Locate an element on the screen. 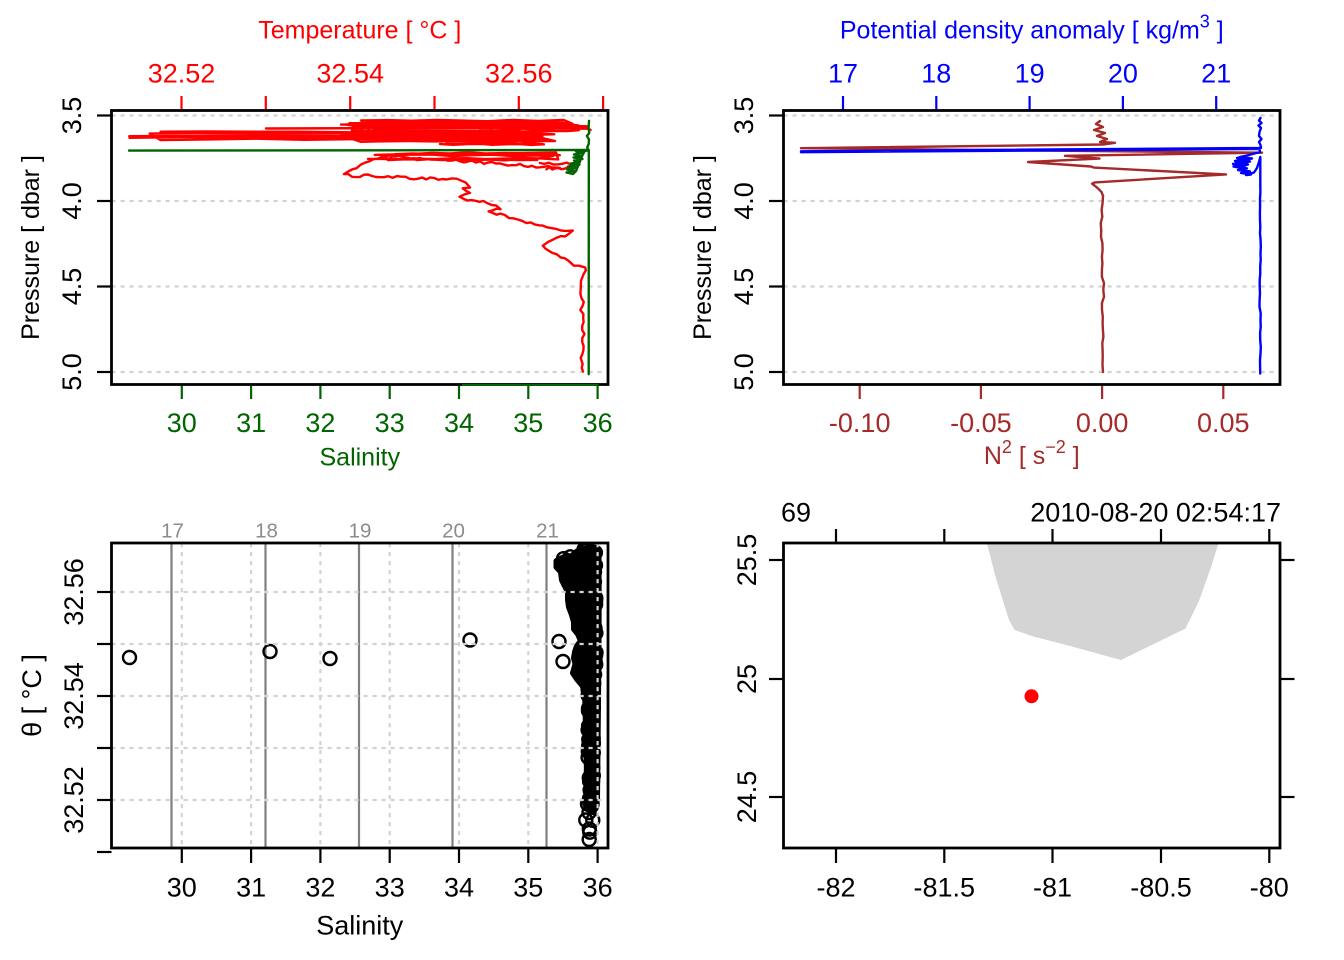 This screenshot has height=960, width=1344. svg-text: θ [ °C ] is located at coordinates (32, 695).